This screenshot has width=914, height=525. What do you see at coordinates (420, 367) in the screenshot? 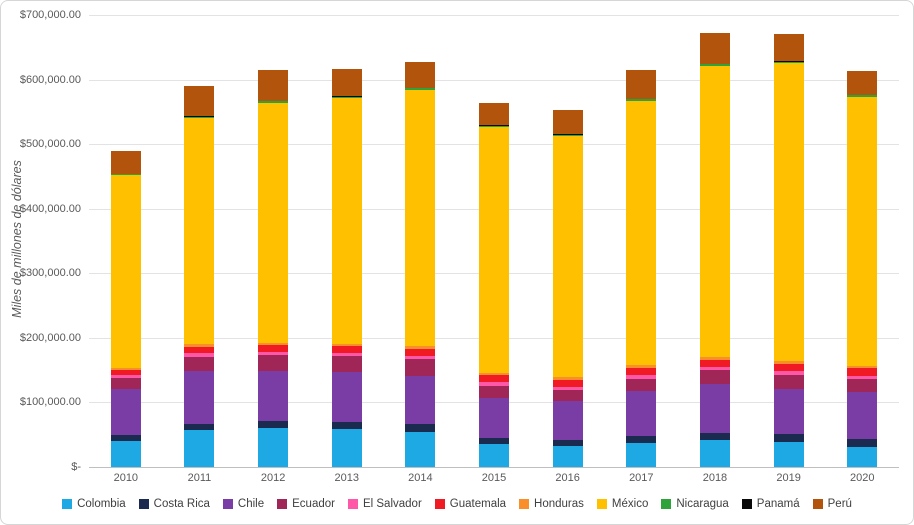
I see `bar-segment-ecuador-2014` at bounding box center [420, 367].